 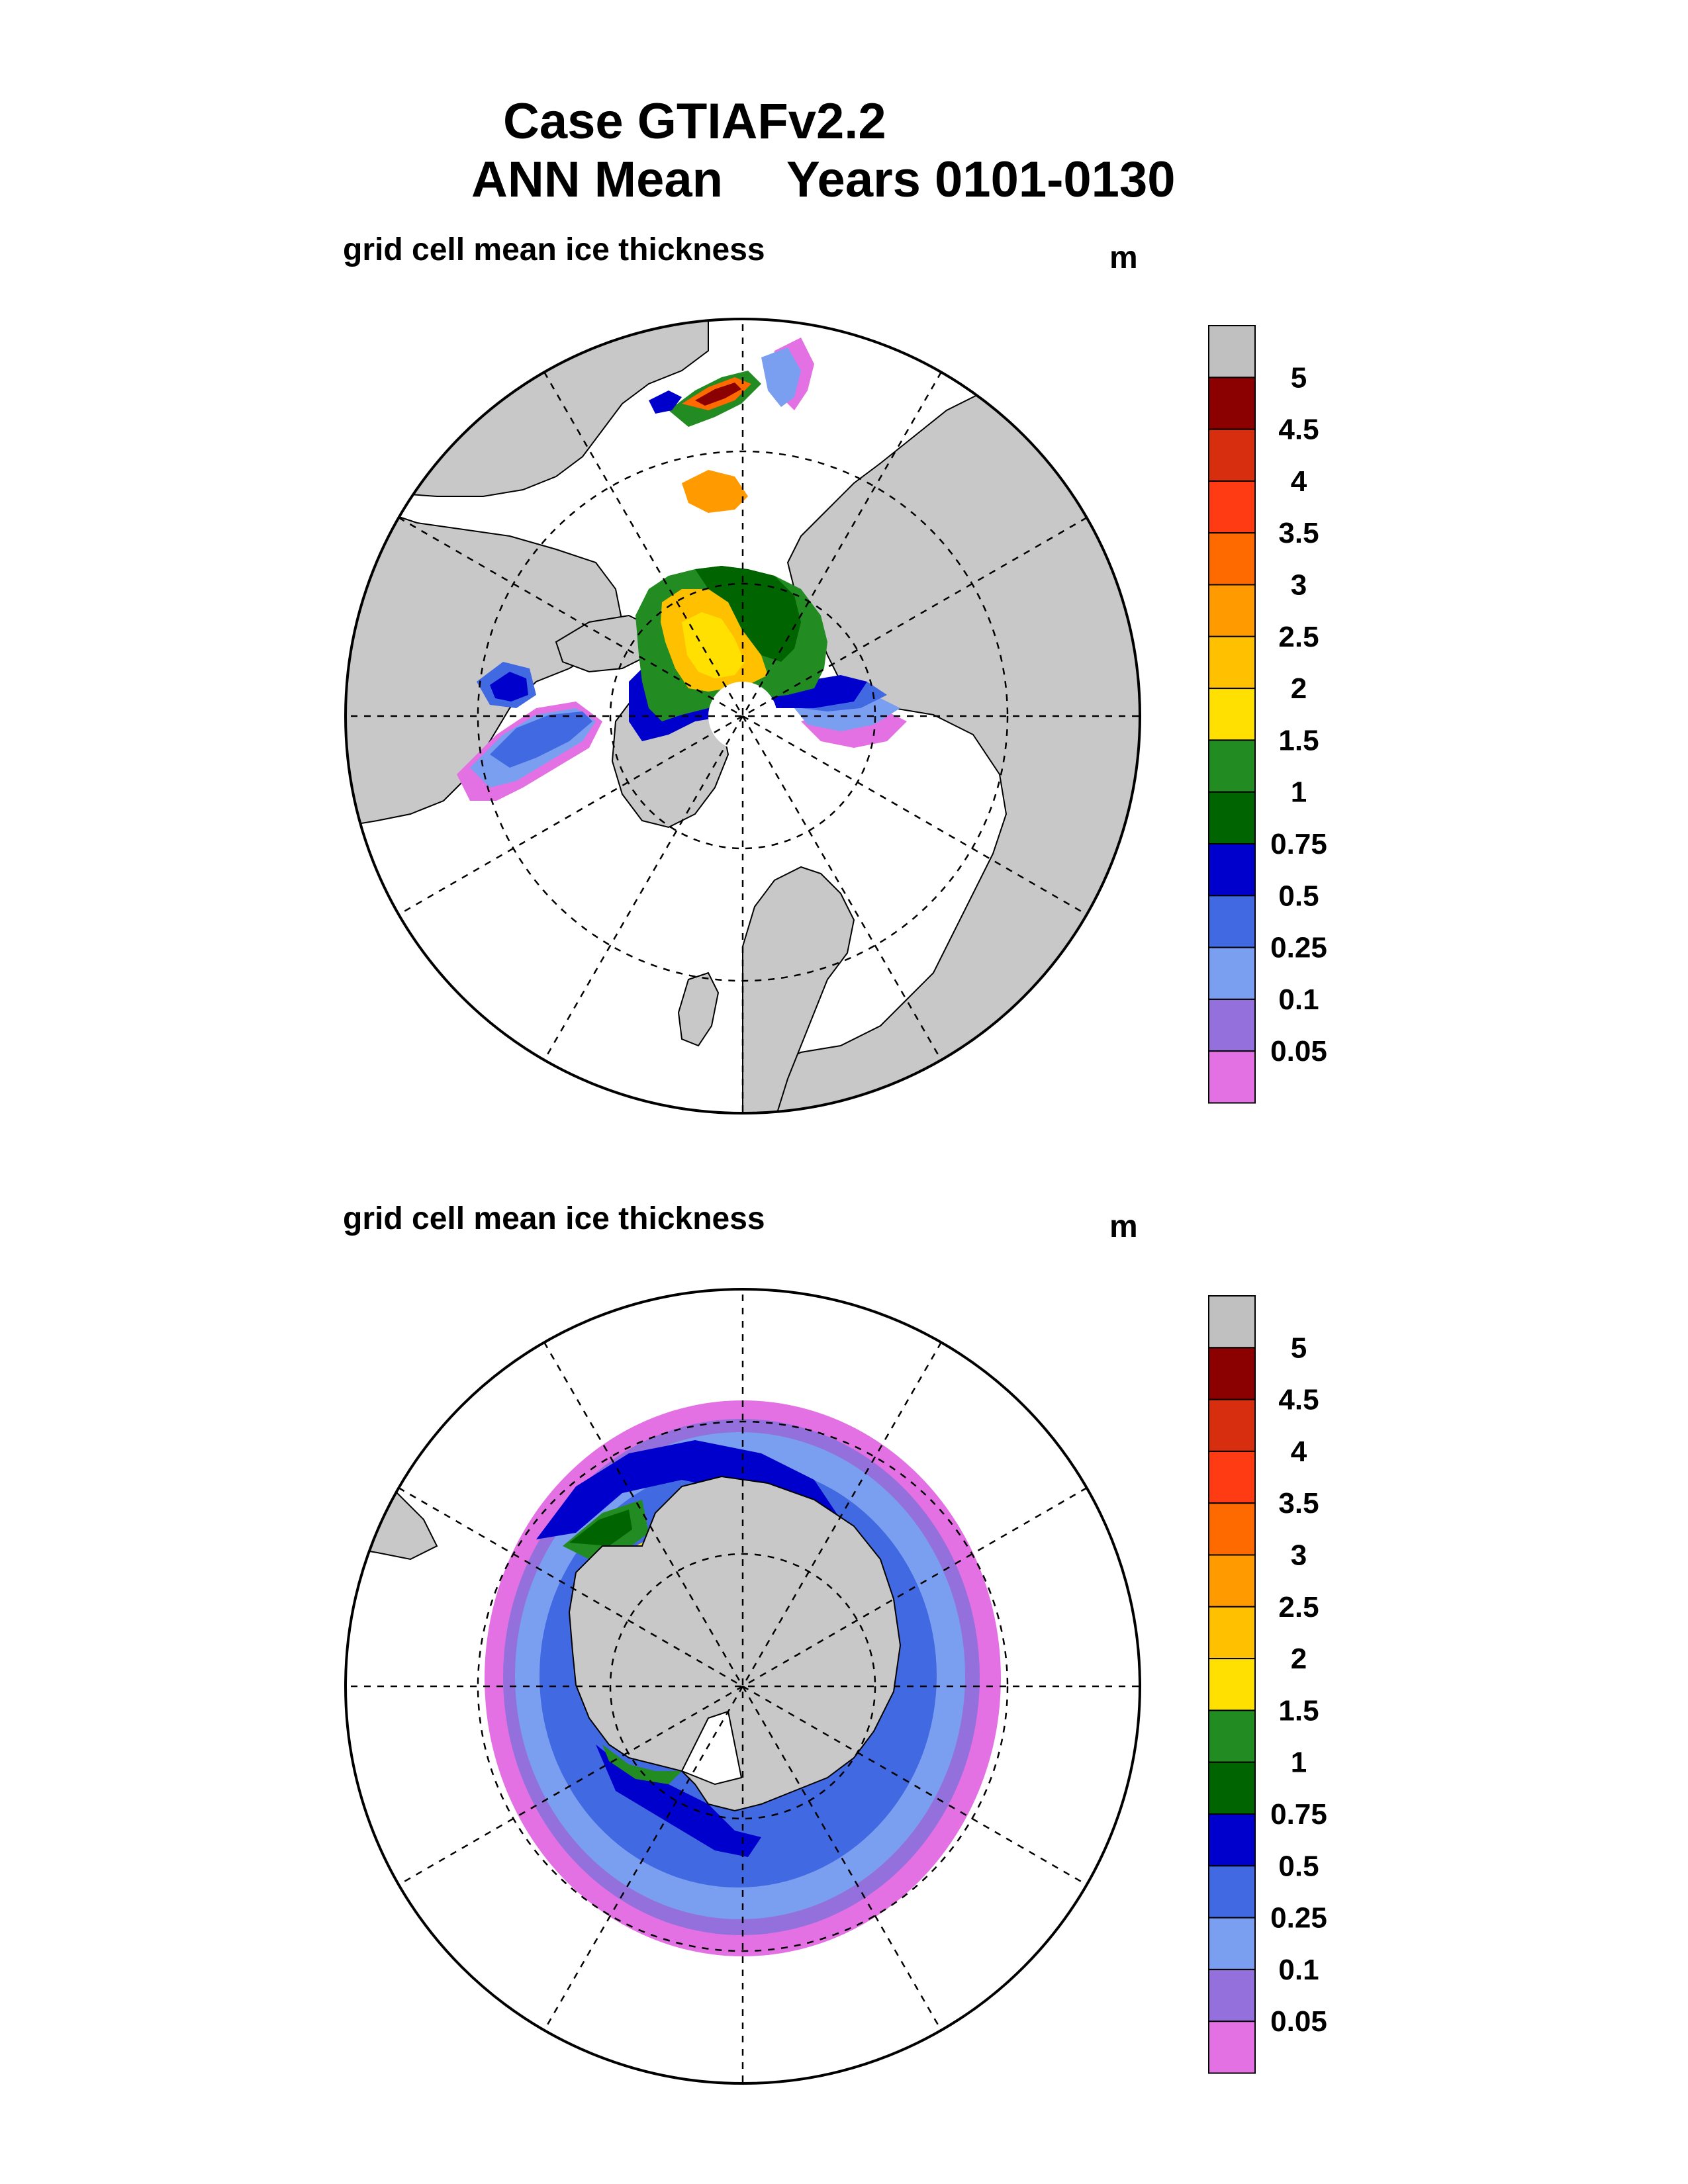 What do you see at coordinates (711, 1748) in the screenshot?
I see `ross-ice-shelf` at bounding box center [711, 1748].